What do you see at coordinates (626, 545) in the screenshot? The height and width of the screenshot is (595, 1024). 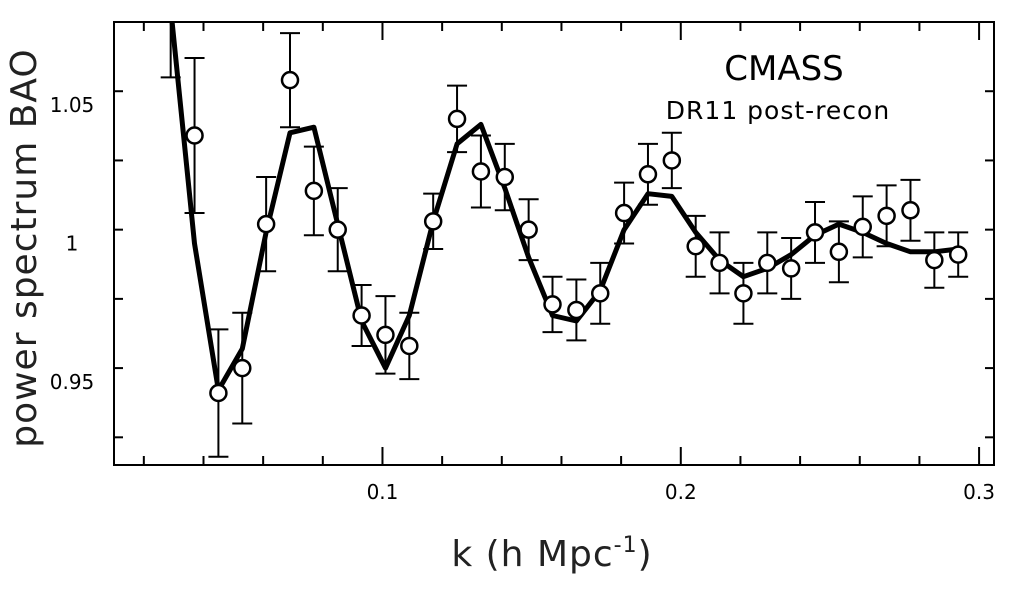 I see `x-axis-label-superscript: -1` at bounding box center [626, 545].